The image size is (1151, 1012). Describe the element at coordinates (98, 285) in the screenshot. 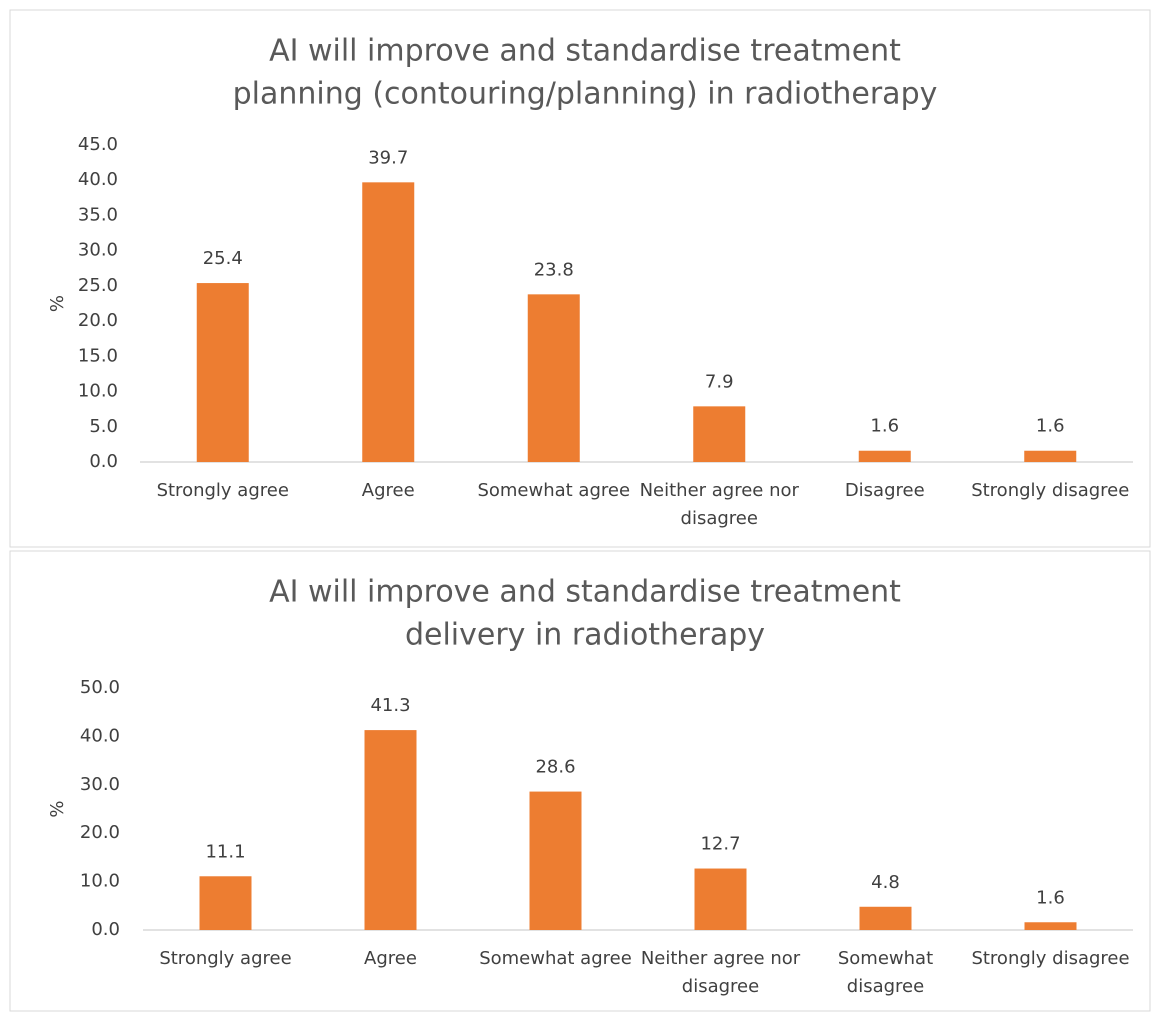

I see `y-tick-label: 25.0` at that location.